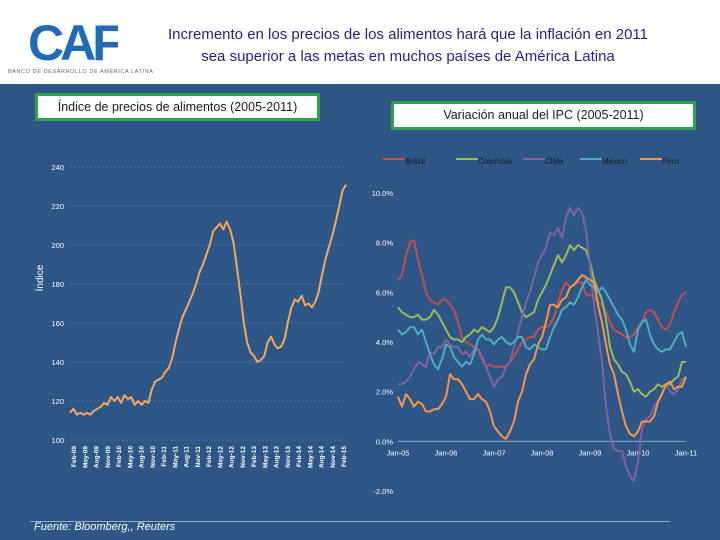 Image resolution: width=720 pixels, height=540 pixels. What do you see at coordinates (310, 457) in the screenshot?
I see `food-x-tick-label: May-14` at bounding box center [310, 457].